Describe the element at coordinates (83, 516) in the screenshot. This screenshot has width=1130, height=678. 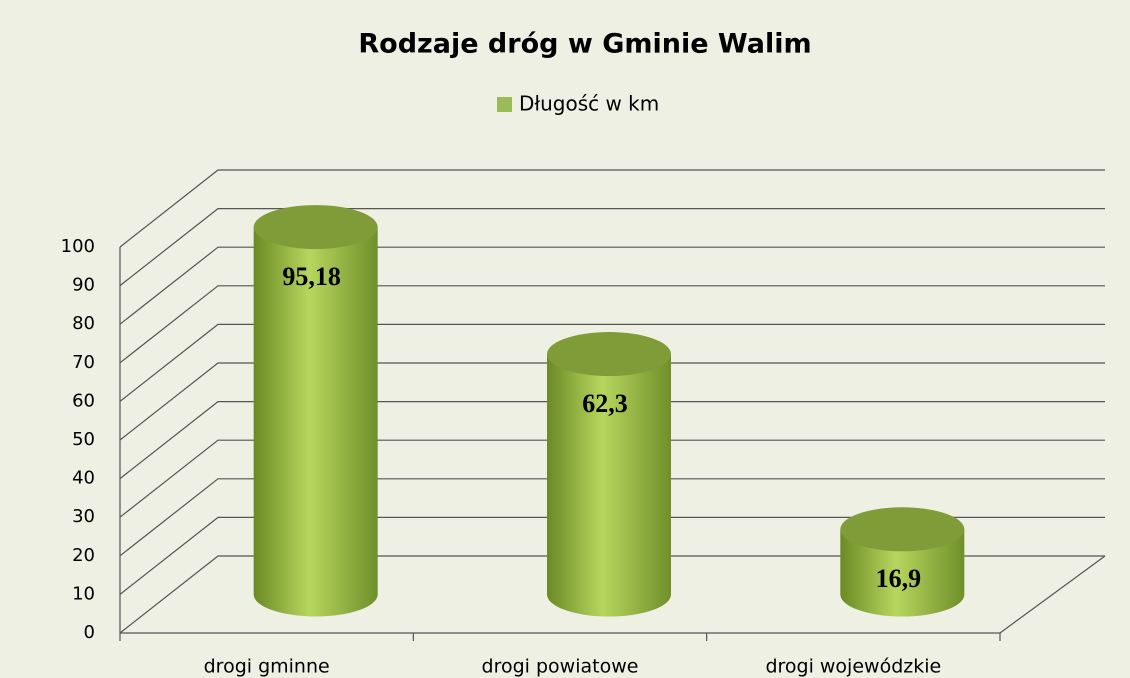
I see `y-tick-label: 30` at that location.